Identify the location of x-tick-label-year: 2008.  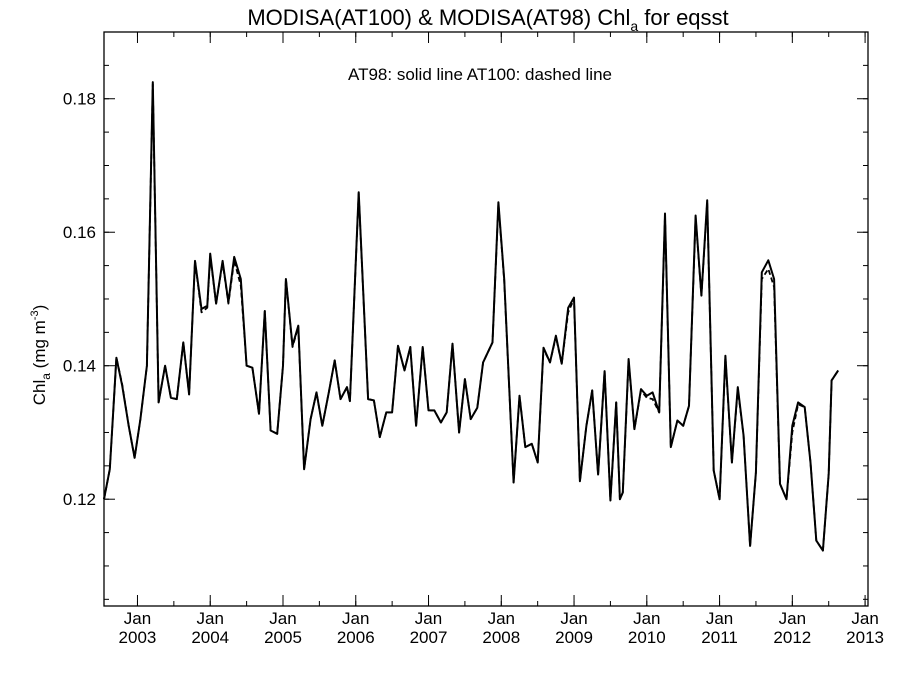
(501, 637).